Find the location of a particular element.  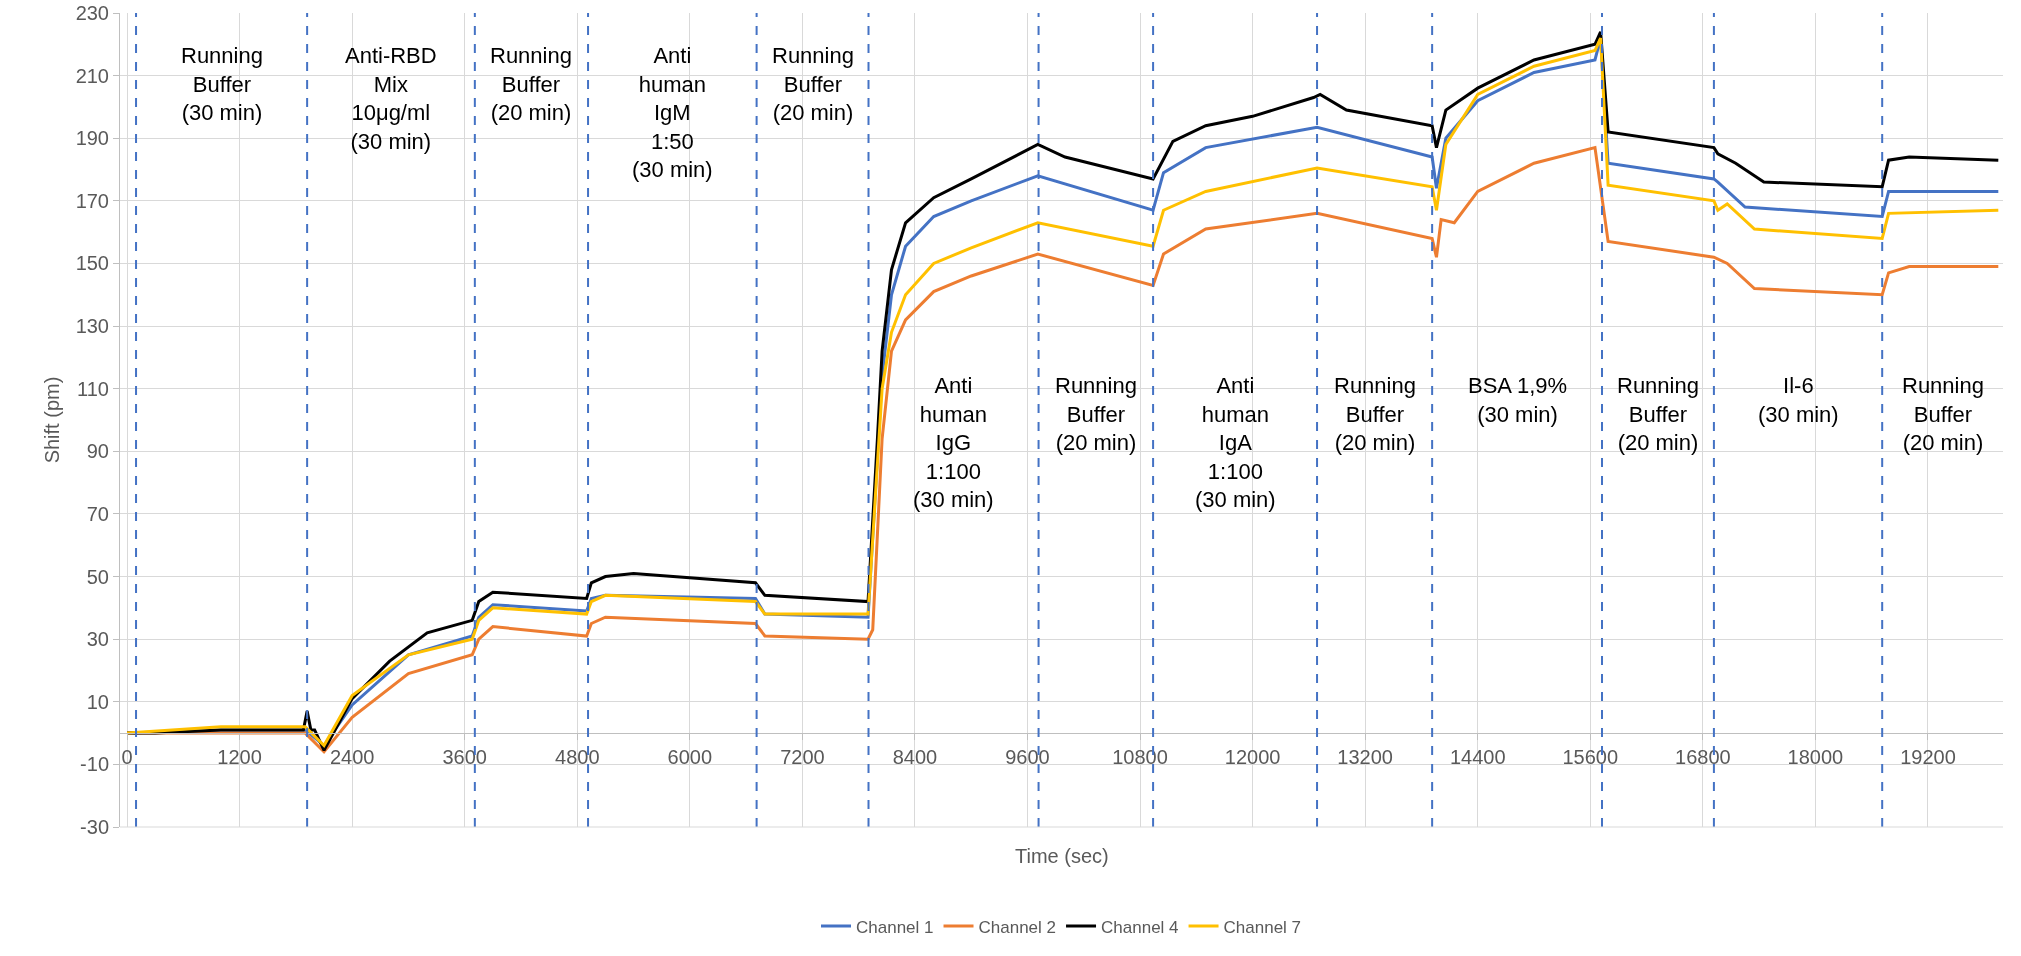

y-tick-label: 70 is located at coordinates (97, 513).